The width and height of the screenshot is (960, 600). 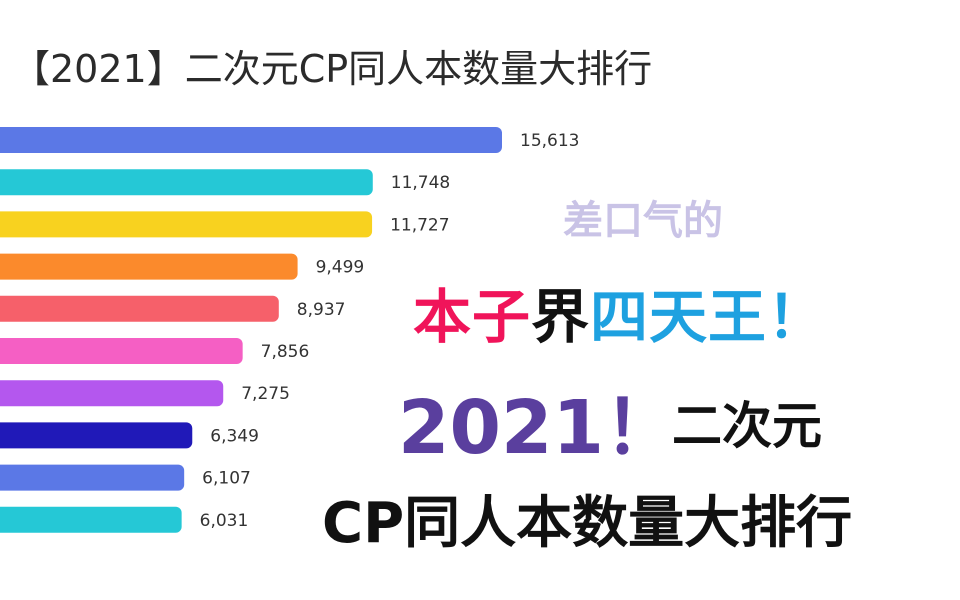 I want to click on overlay-caption-line2: 本子界四天王！, so click(x=619, y=312).